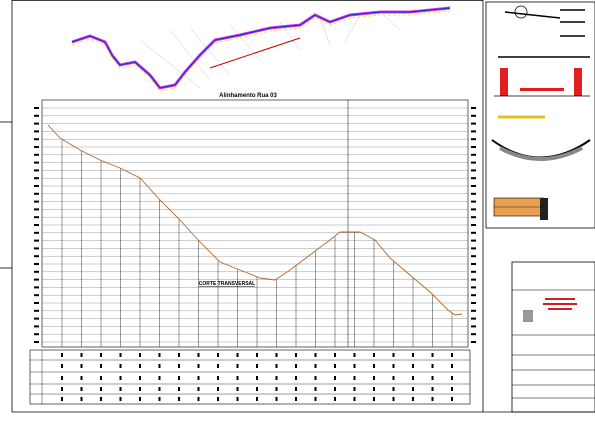 This screenshot has height=422, width=595. I want to click on profile-table, so click(250, 377).